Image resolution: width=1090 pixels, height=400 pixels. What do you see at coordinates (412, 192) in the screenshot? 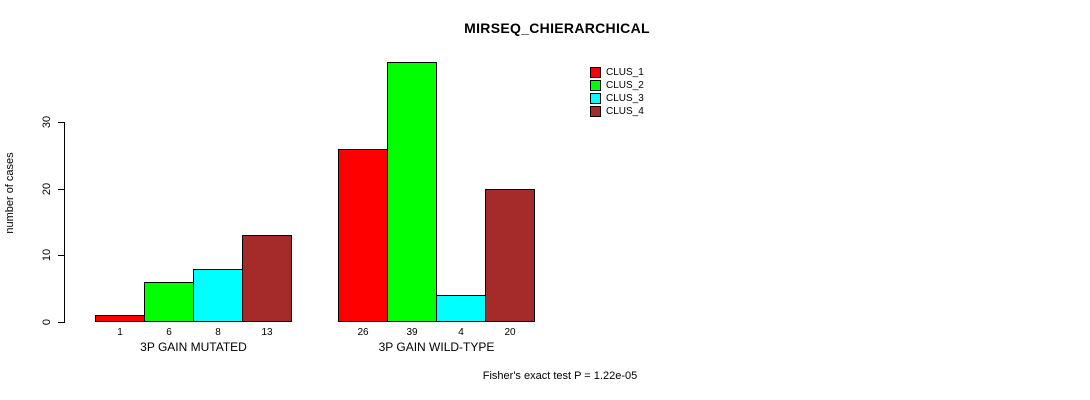
I see `bar-clus_2-group2` at bounding box center [412, 192].